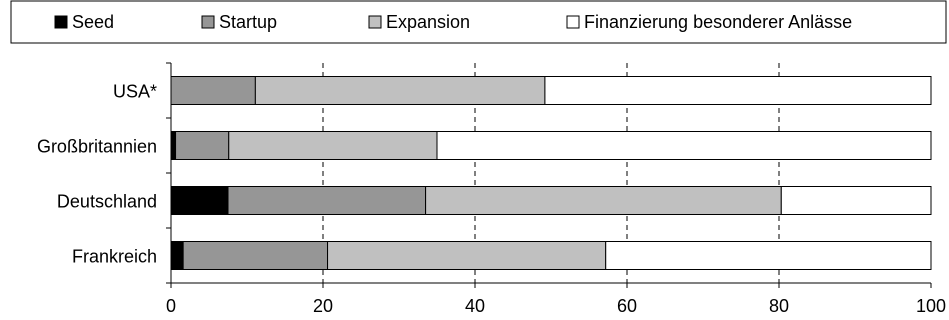  Describe the element at coordinates (718, 22) in the screenshot. I see `legend-label: Finanzierung besonderer Anlässe` at that location.